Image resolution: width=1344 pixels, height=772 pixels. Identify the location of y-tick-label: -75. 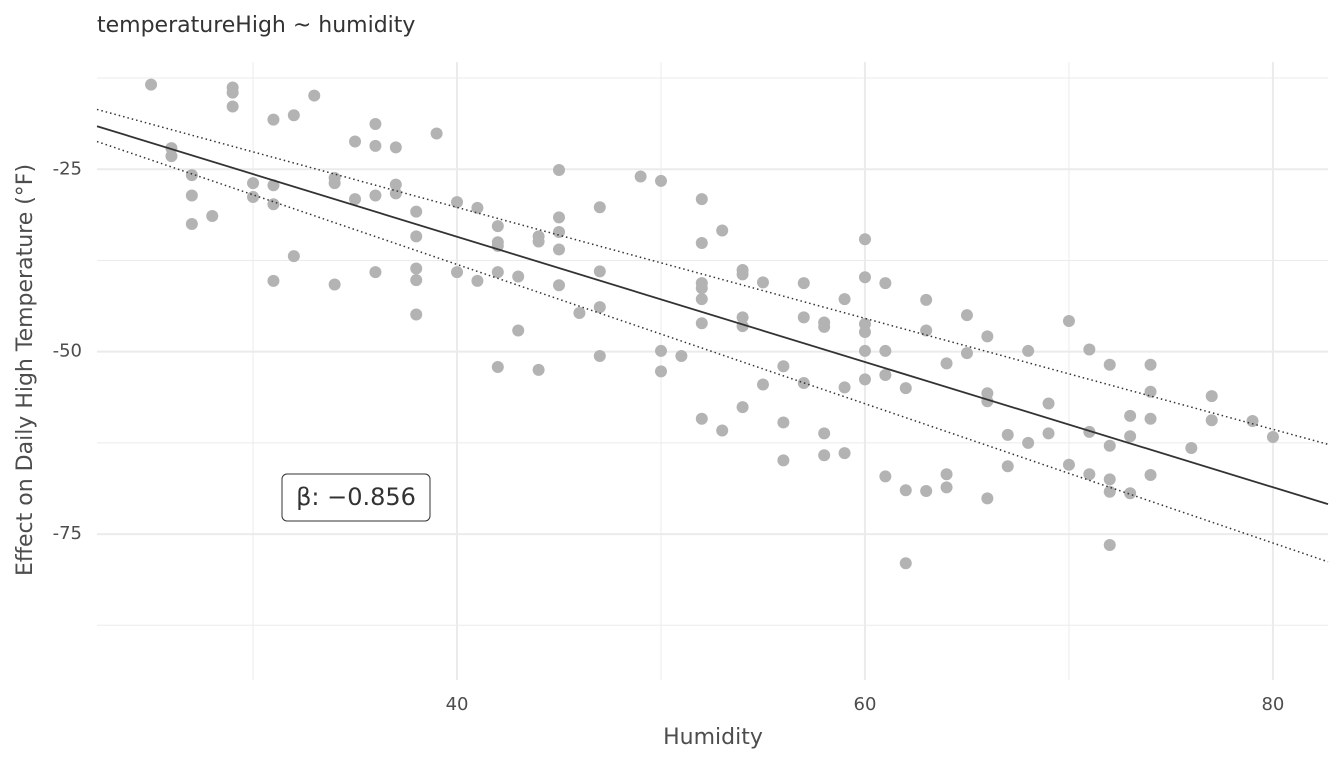
(67, 533).